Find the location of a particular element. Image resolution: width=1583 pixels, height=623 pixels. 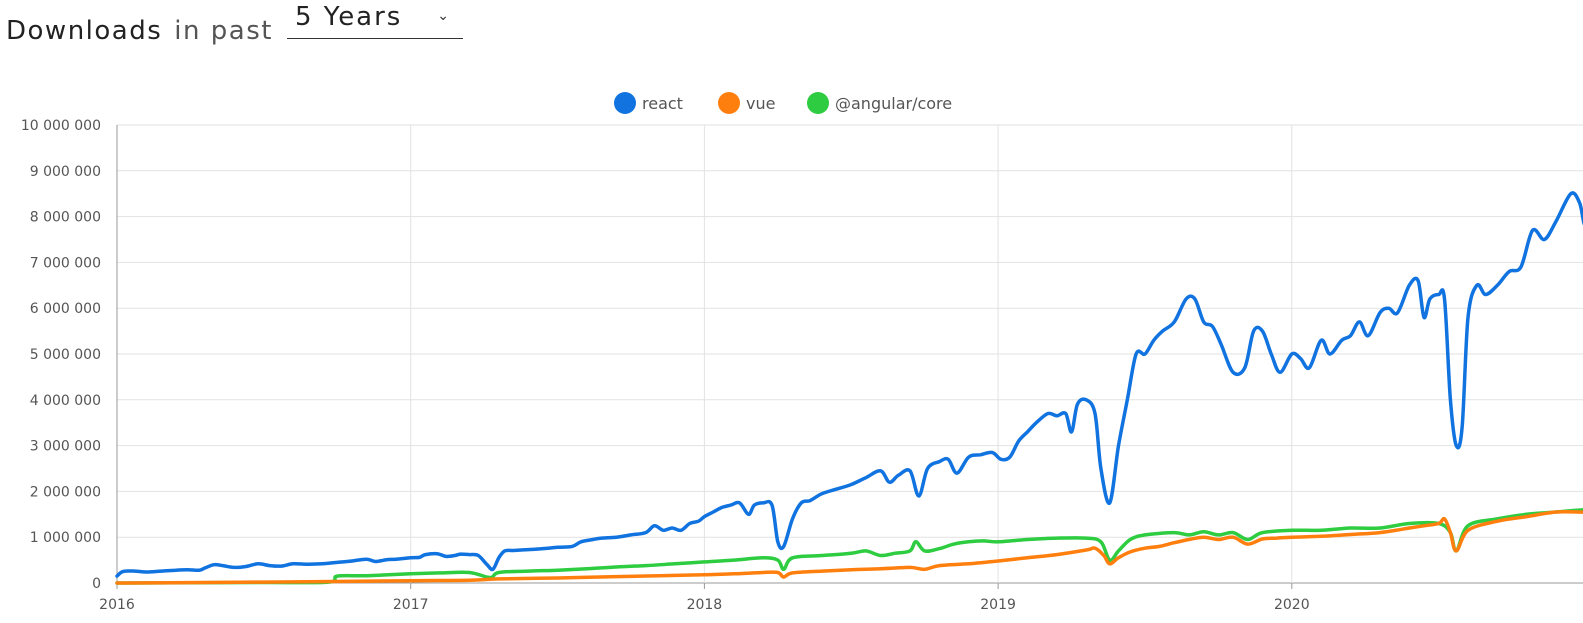

legend-label-angular: @angular/core is located at coordinates (893, 103).